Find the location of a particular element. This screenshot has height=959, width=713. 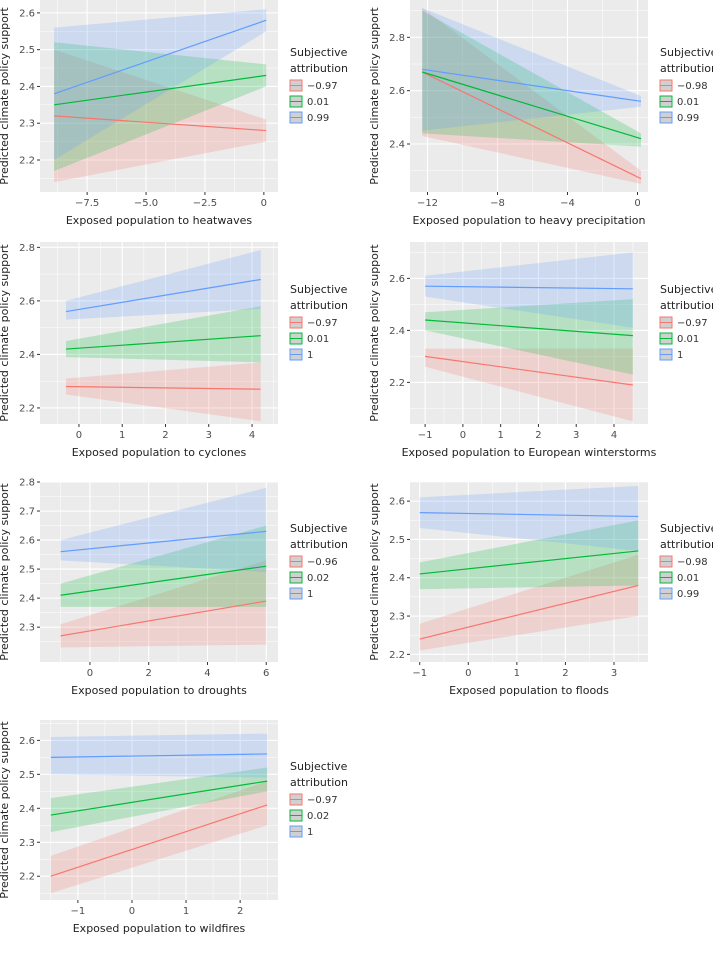

legend-label: 1 is located at coordinates (310, 832).